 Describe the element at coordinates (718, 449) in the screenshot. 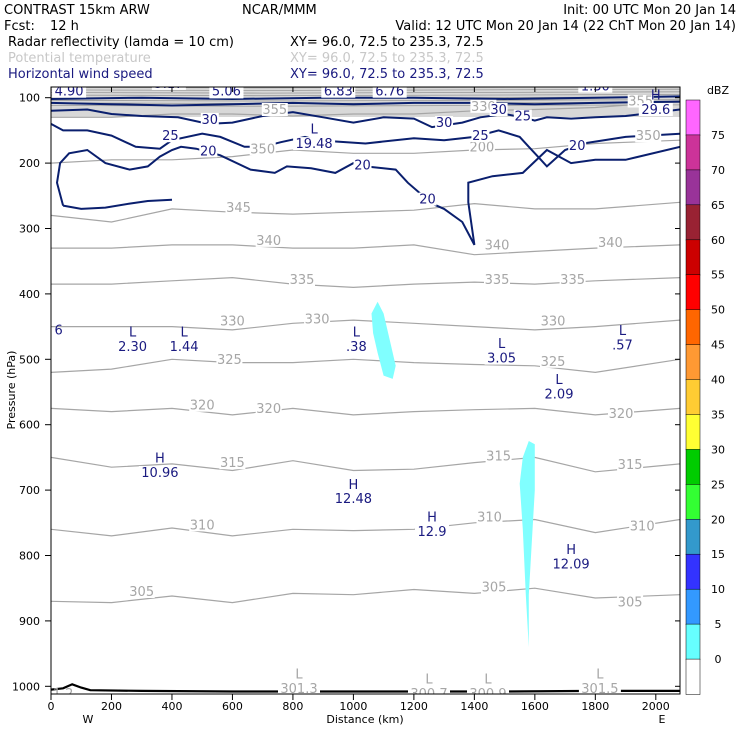

I see `colorbar-level-label: 30` at that location.